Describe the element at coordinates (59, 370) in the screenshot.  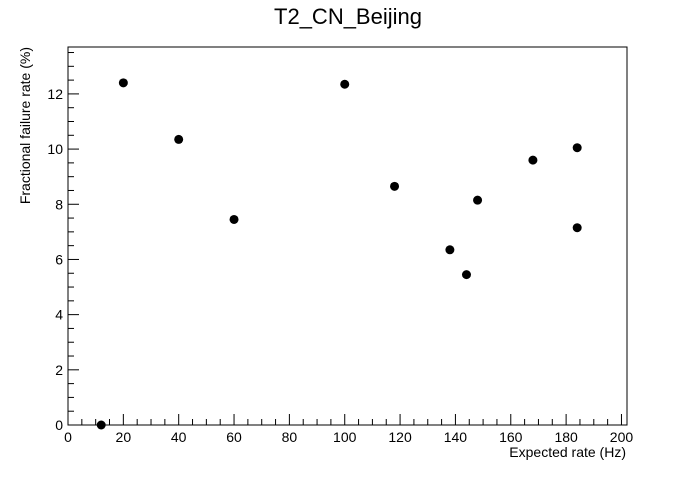
I see `y-tick-label: 2` at that location.